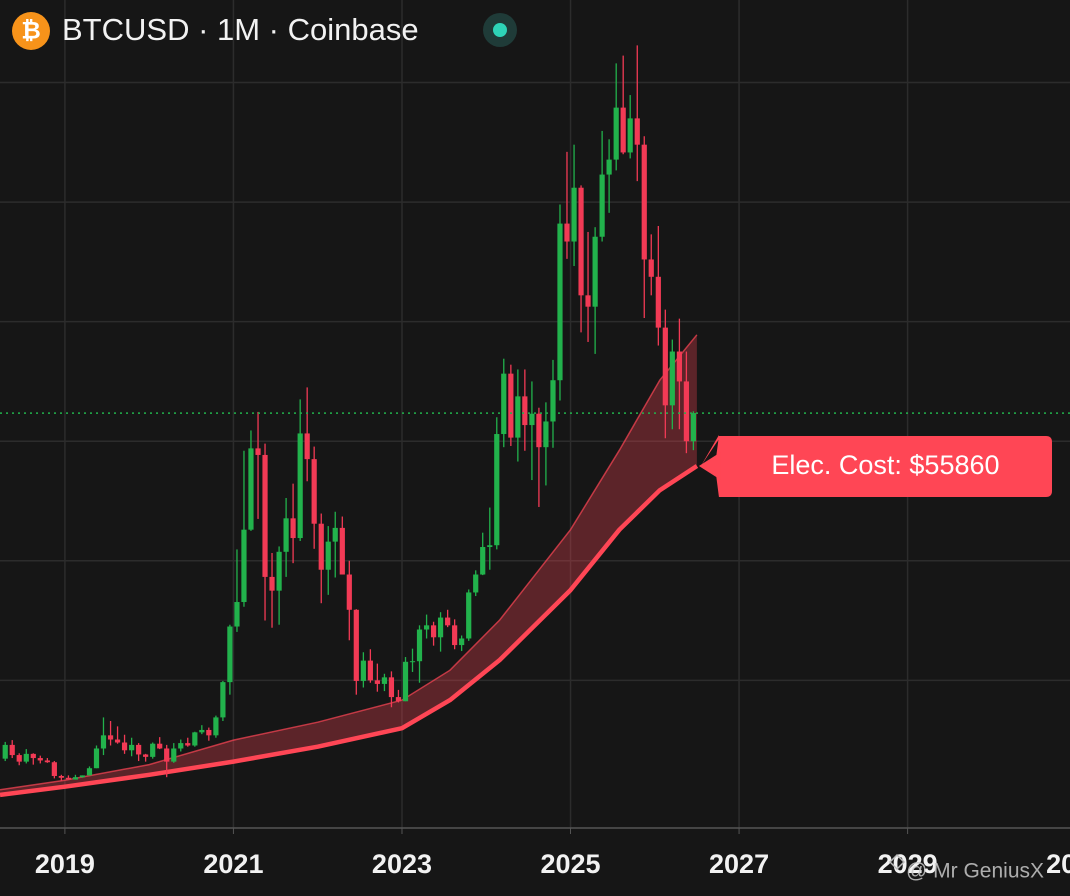 Image resolution: width=1070 pixels, height=896 pixels. What do you see at coordinates (535, 454) in the screenshot?
I see `overlay: Elec. Cost: $55860` at bounding box center [535, 454].